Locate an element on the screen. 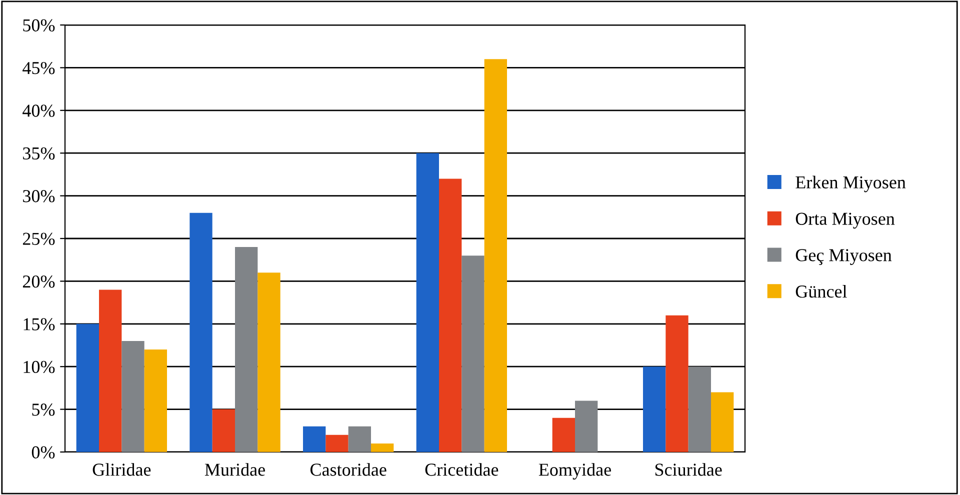 The height and width of the screenshot is (495, 960). x-tick-label: Muridae is located at coordinates (234, 469).